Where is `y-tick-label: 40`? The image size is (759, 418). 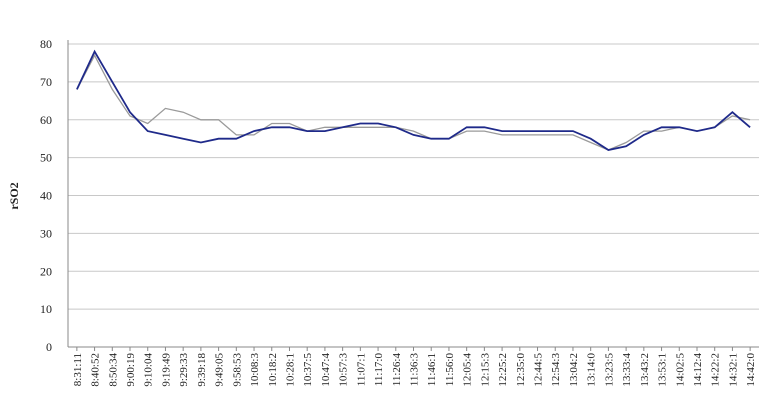
y-tick-label: 40 is located at coordinates (46, 196).